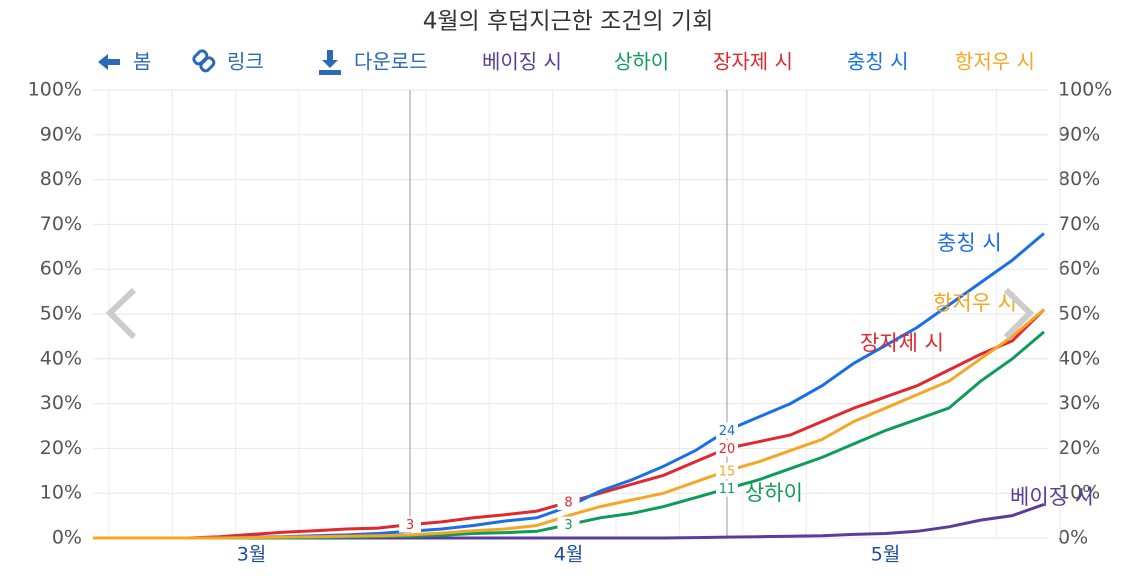  What do you see at coordinates (391, 62) in the screenshot?
I see `download-button: 다운로드` at bounding box center [391, 62].